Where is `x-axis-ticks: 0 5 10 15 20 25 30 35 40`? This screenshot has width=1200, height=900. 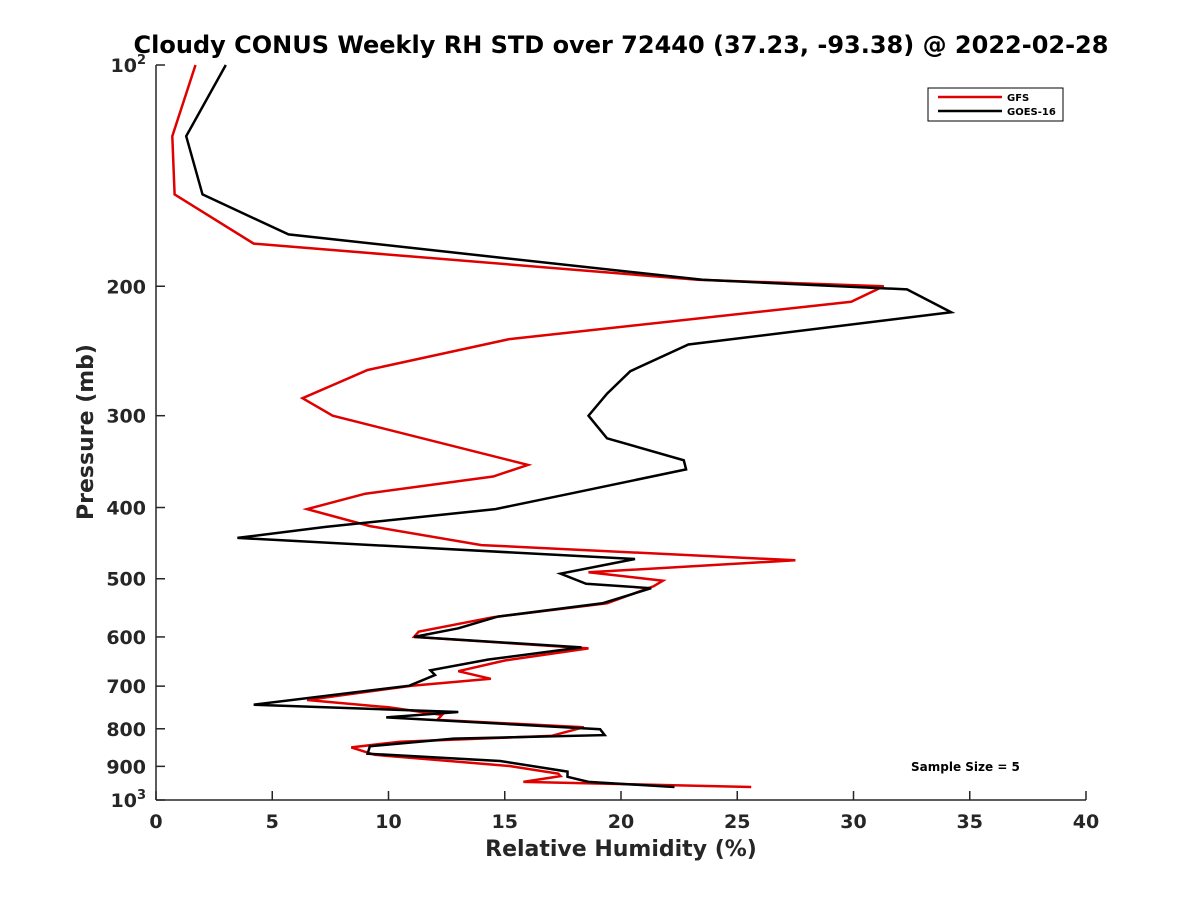 x-axis-ticks: 0 5 10 15 20 25 30 35 40 is located at coordinates (624, 812).